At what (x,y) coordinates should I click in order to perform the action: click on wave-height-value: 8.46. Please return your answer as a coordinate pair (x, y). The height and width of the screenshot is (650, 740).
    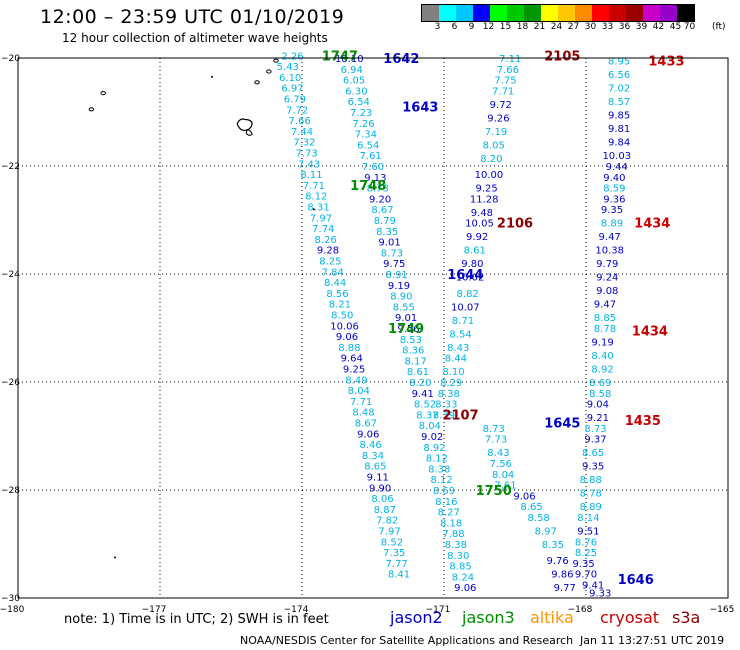
    Looking at the image, I should click on (371, 445).